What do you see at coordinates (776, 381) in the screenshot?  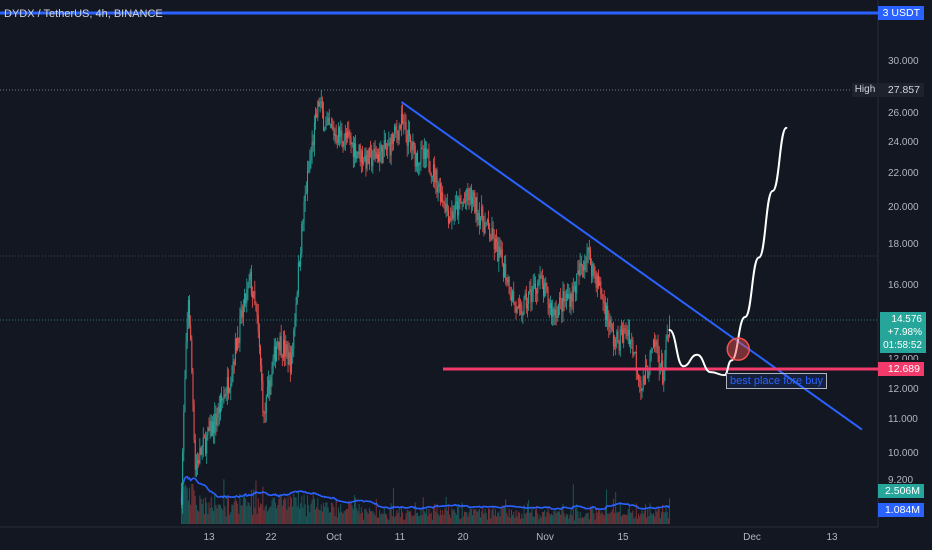 I see `annotation-text: best place fore buy` at bounding box center [776, 381].